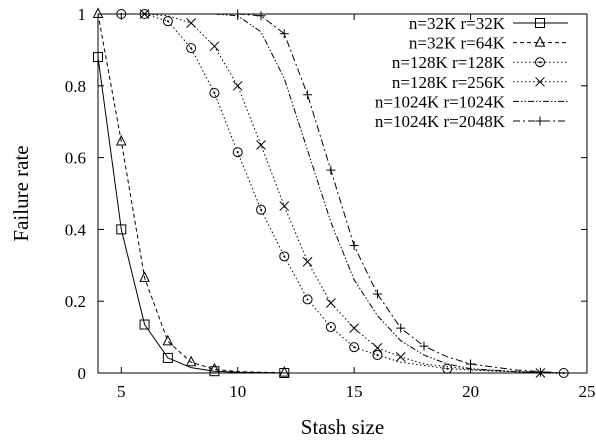 The height and width of the screenshot is (441, 596). Describe the element at coordinates (449, 82) in the screenshot. I see `legend-label-3: n=128K r=256K` at that location.